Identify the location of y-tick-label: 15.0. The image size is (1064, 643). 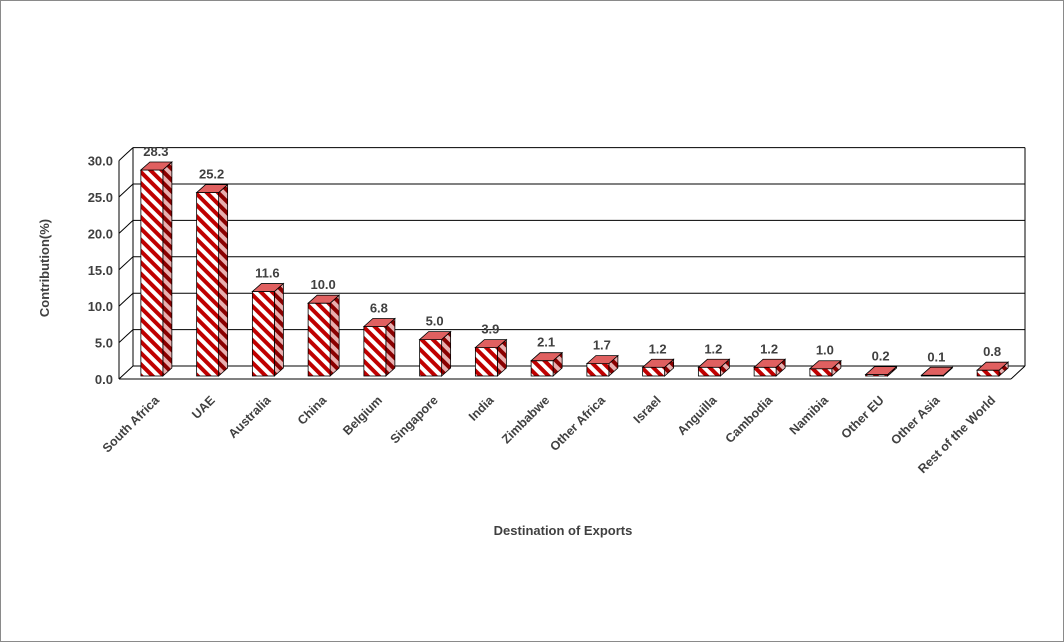
(100, 270).